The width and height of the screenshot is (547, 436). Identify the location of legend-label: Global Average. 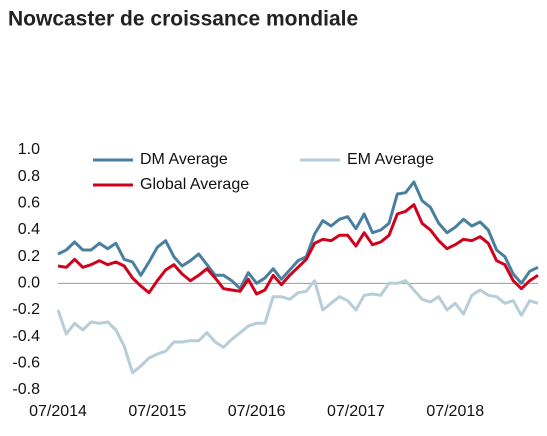
(194, 184).